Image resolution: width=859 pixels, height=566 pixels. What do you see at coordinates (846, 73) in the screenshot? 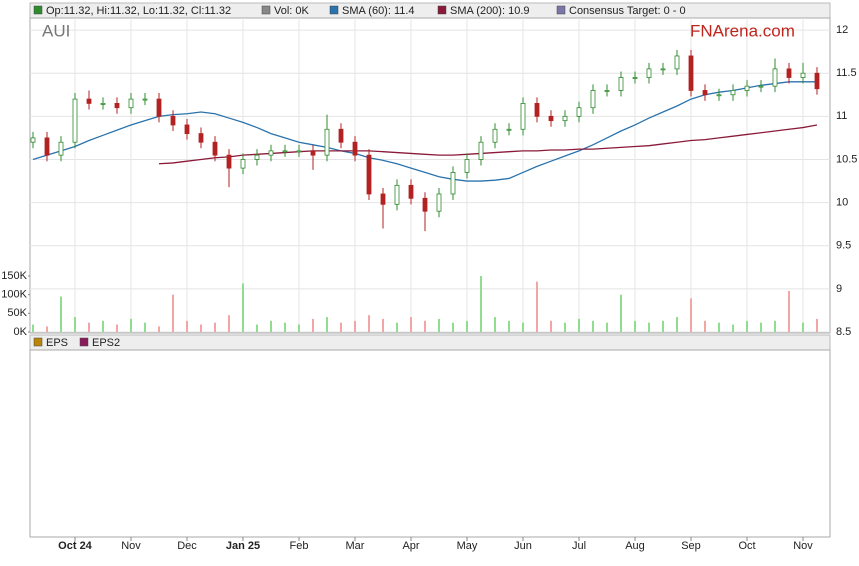
I see `y-tick-label: 11.5` at bounding box center [846, 73].